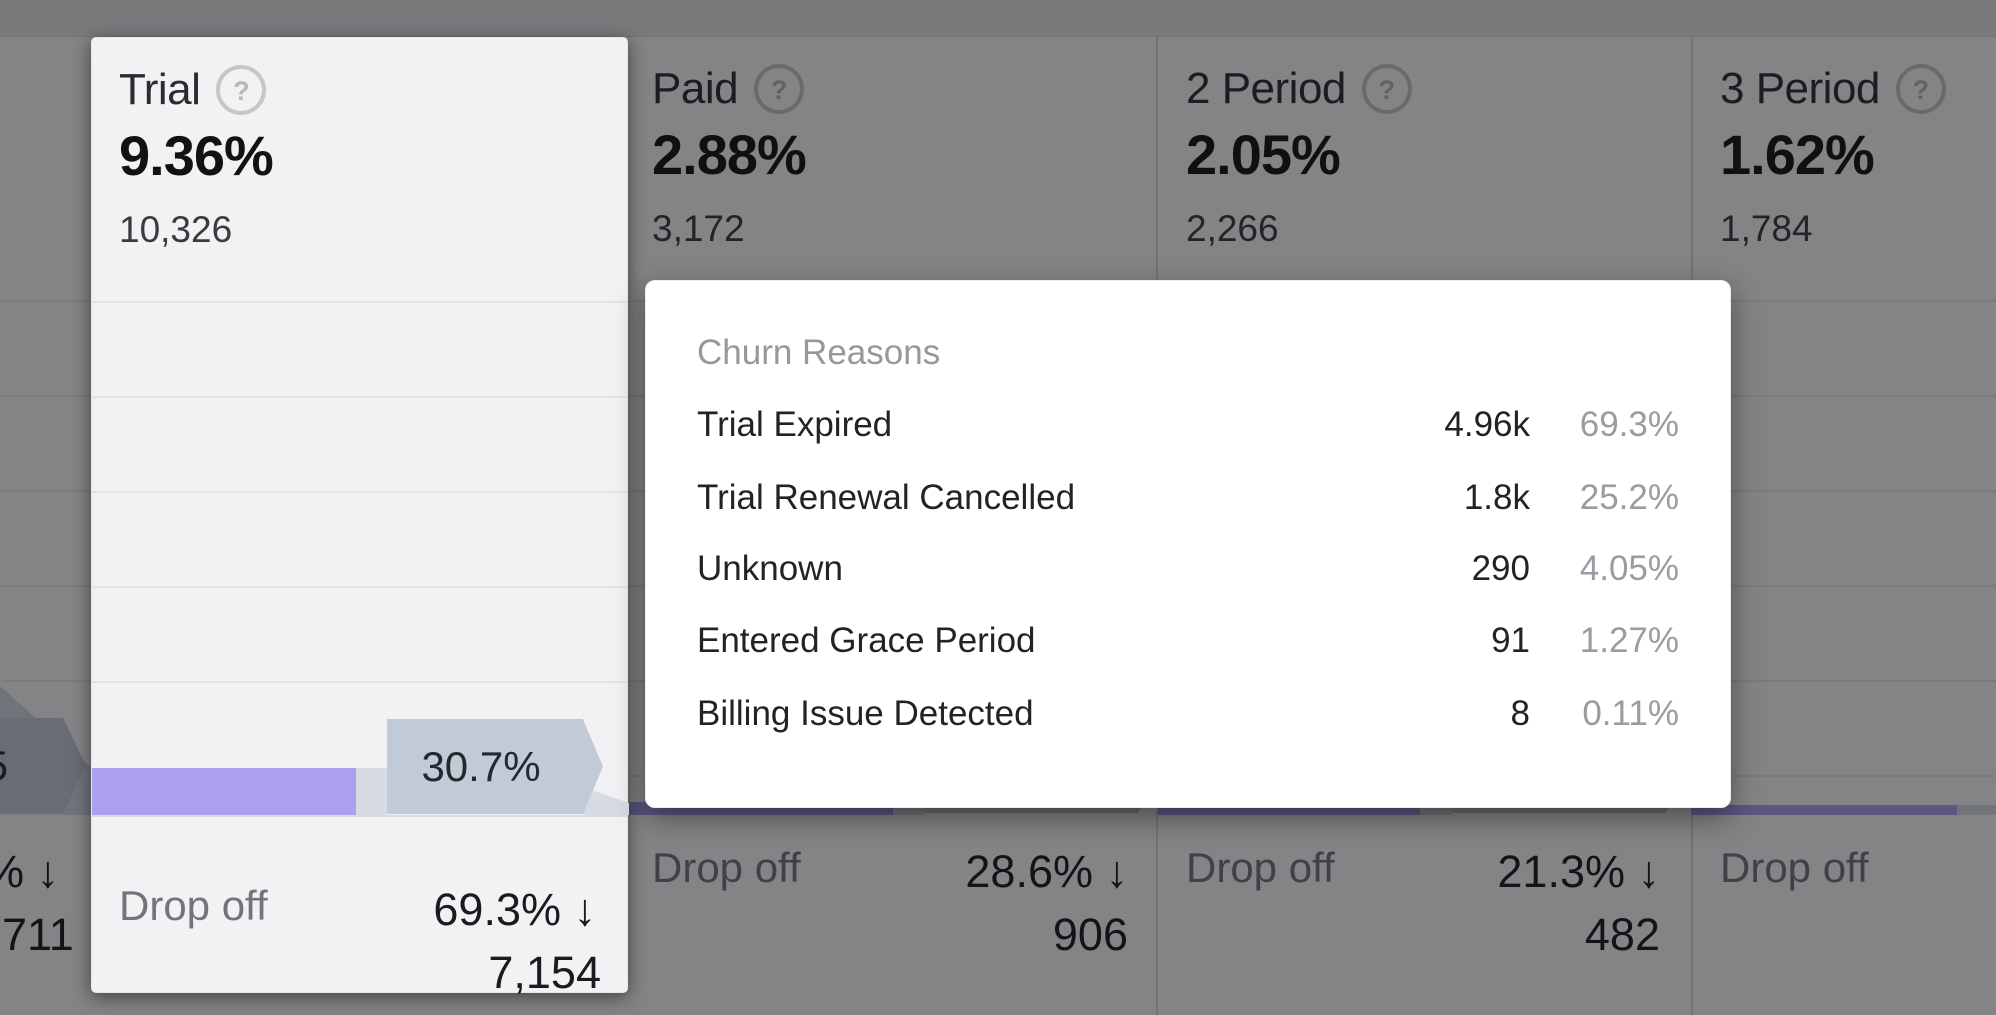 The width and height of the screenshot is (1996, 1015). What do you see at coordinates (176, 229) in the screenshot?
I see `count-trial: 10,326` at bounding box center [176, 229].